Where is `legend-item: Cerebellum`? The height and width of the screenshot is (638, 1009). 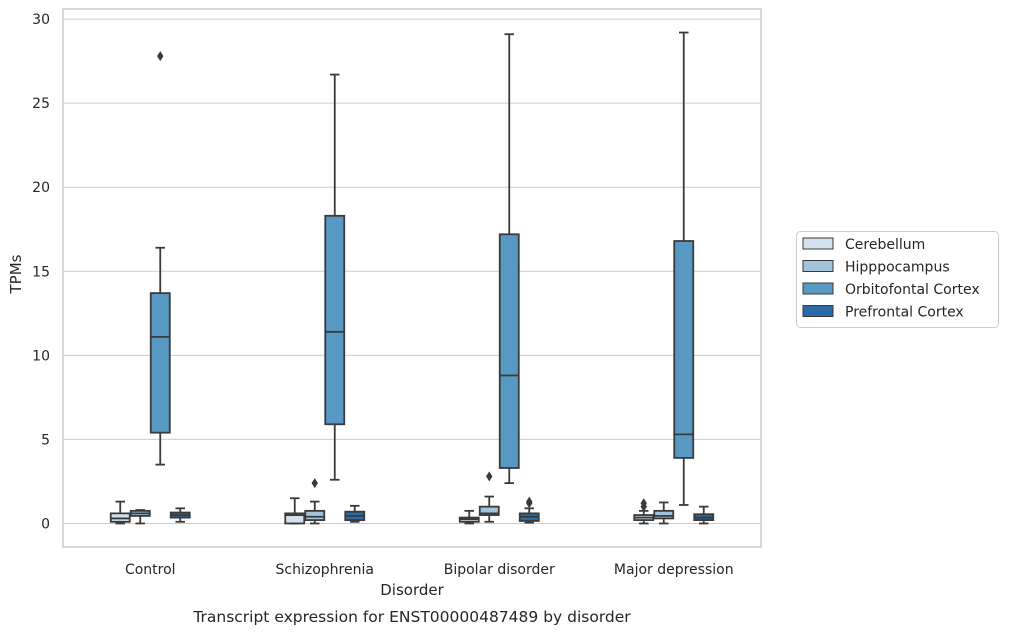
legend-item: Cerebellum is located at coordinates (863, 245).